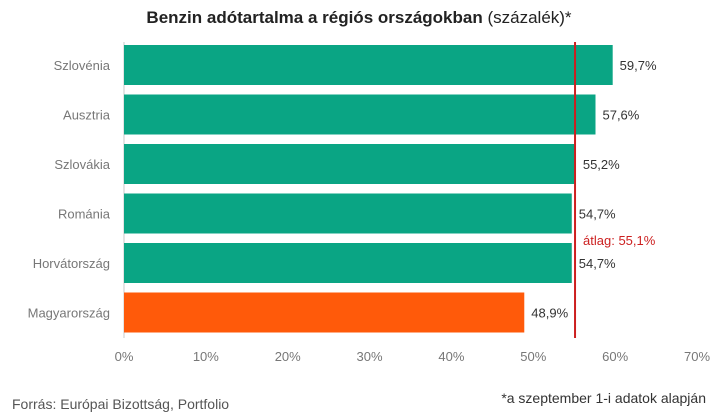 Image resolution: width=718 pixels, height=415 pixels. What do you see at coordinates (451, 356) in the screenshot?
I see `x-tick-label: 40%` at bounding box center [451, 356].